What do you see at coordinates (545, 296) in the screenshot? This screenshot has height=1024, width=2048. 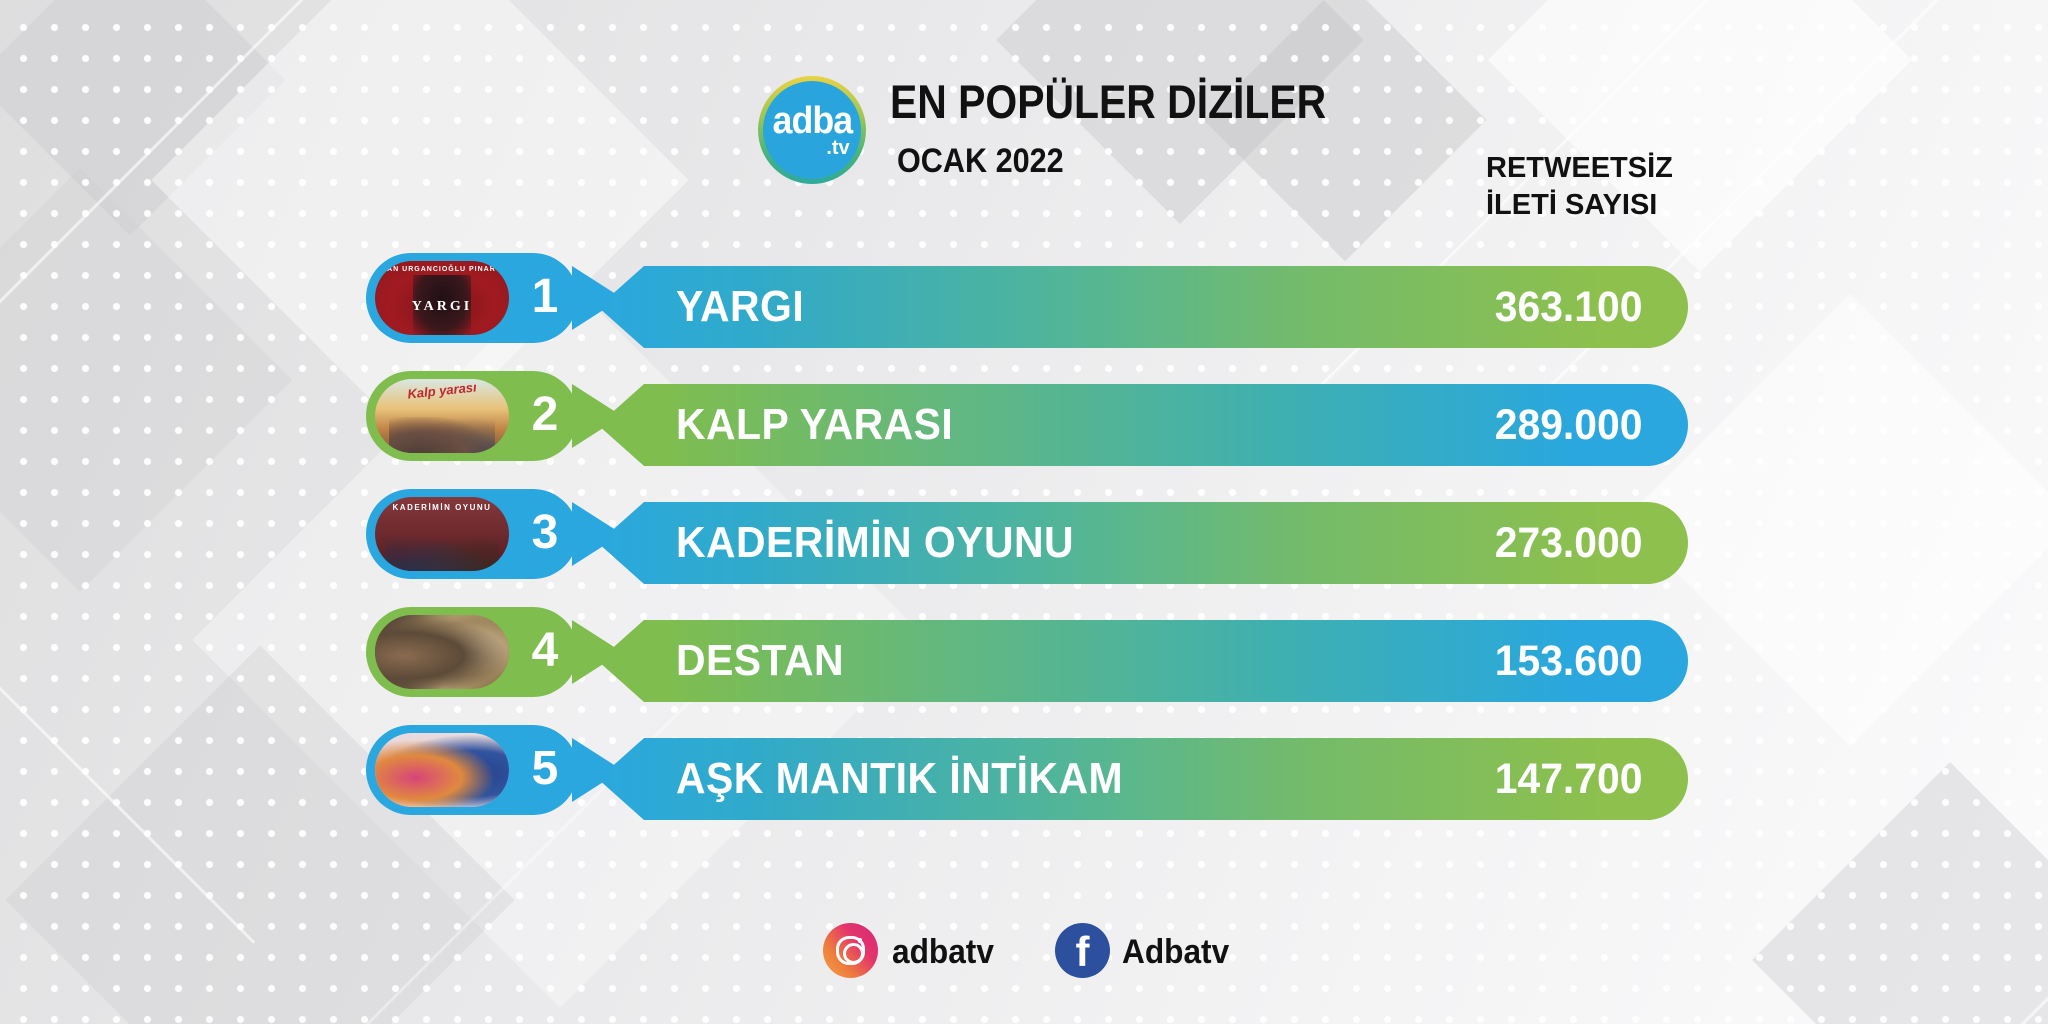 I see `rank-number: 1` at bounding box center [545, 296].